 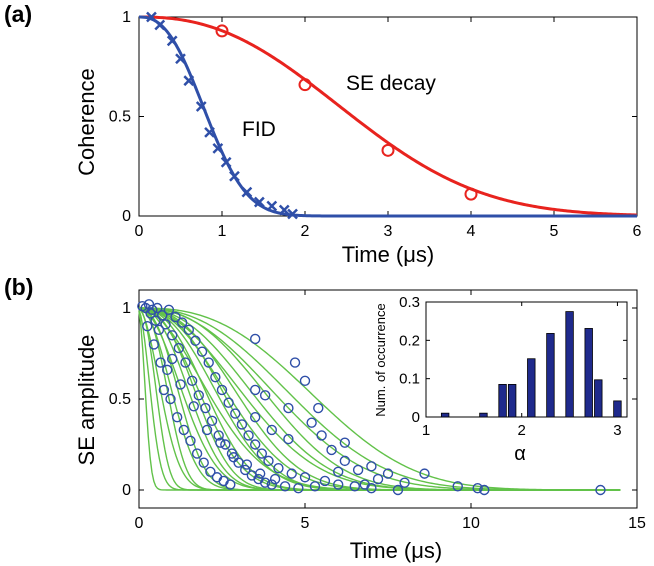 I want to click on panel-b-xlabel: Time (μs), so click(x=396, y=550).